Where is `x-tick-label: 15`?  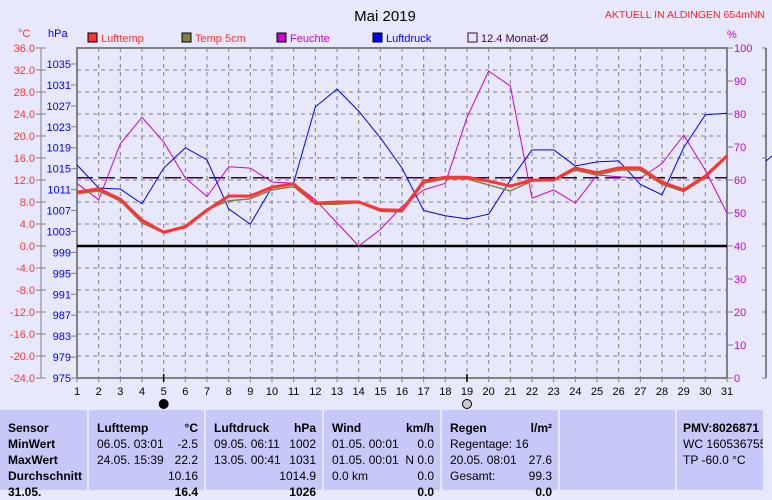
x-tick-label: 15 is located at coordinates (380, 392).